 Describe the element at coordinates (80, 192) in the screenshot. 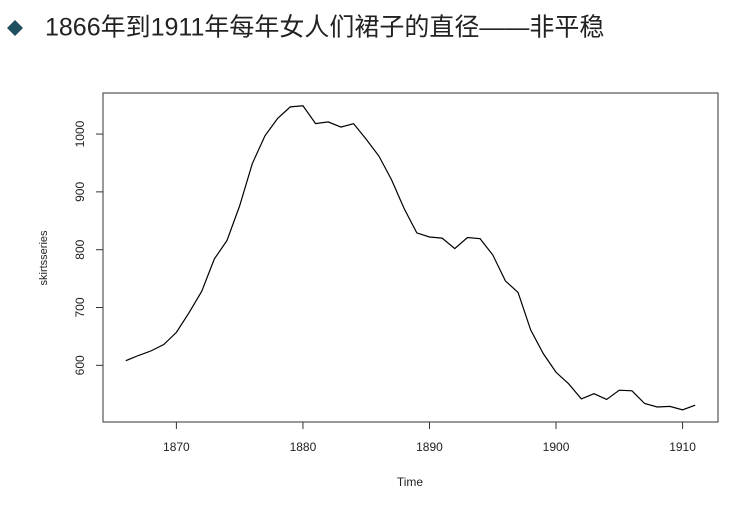

I see `y-tick-label: 900` at that location.